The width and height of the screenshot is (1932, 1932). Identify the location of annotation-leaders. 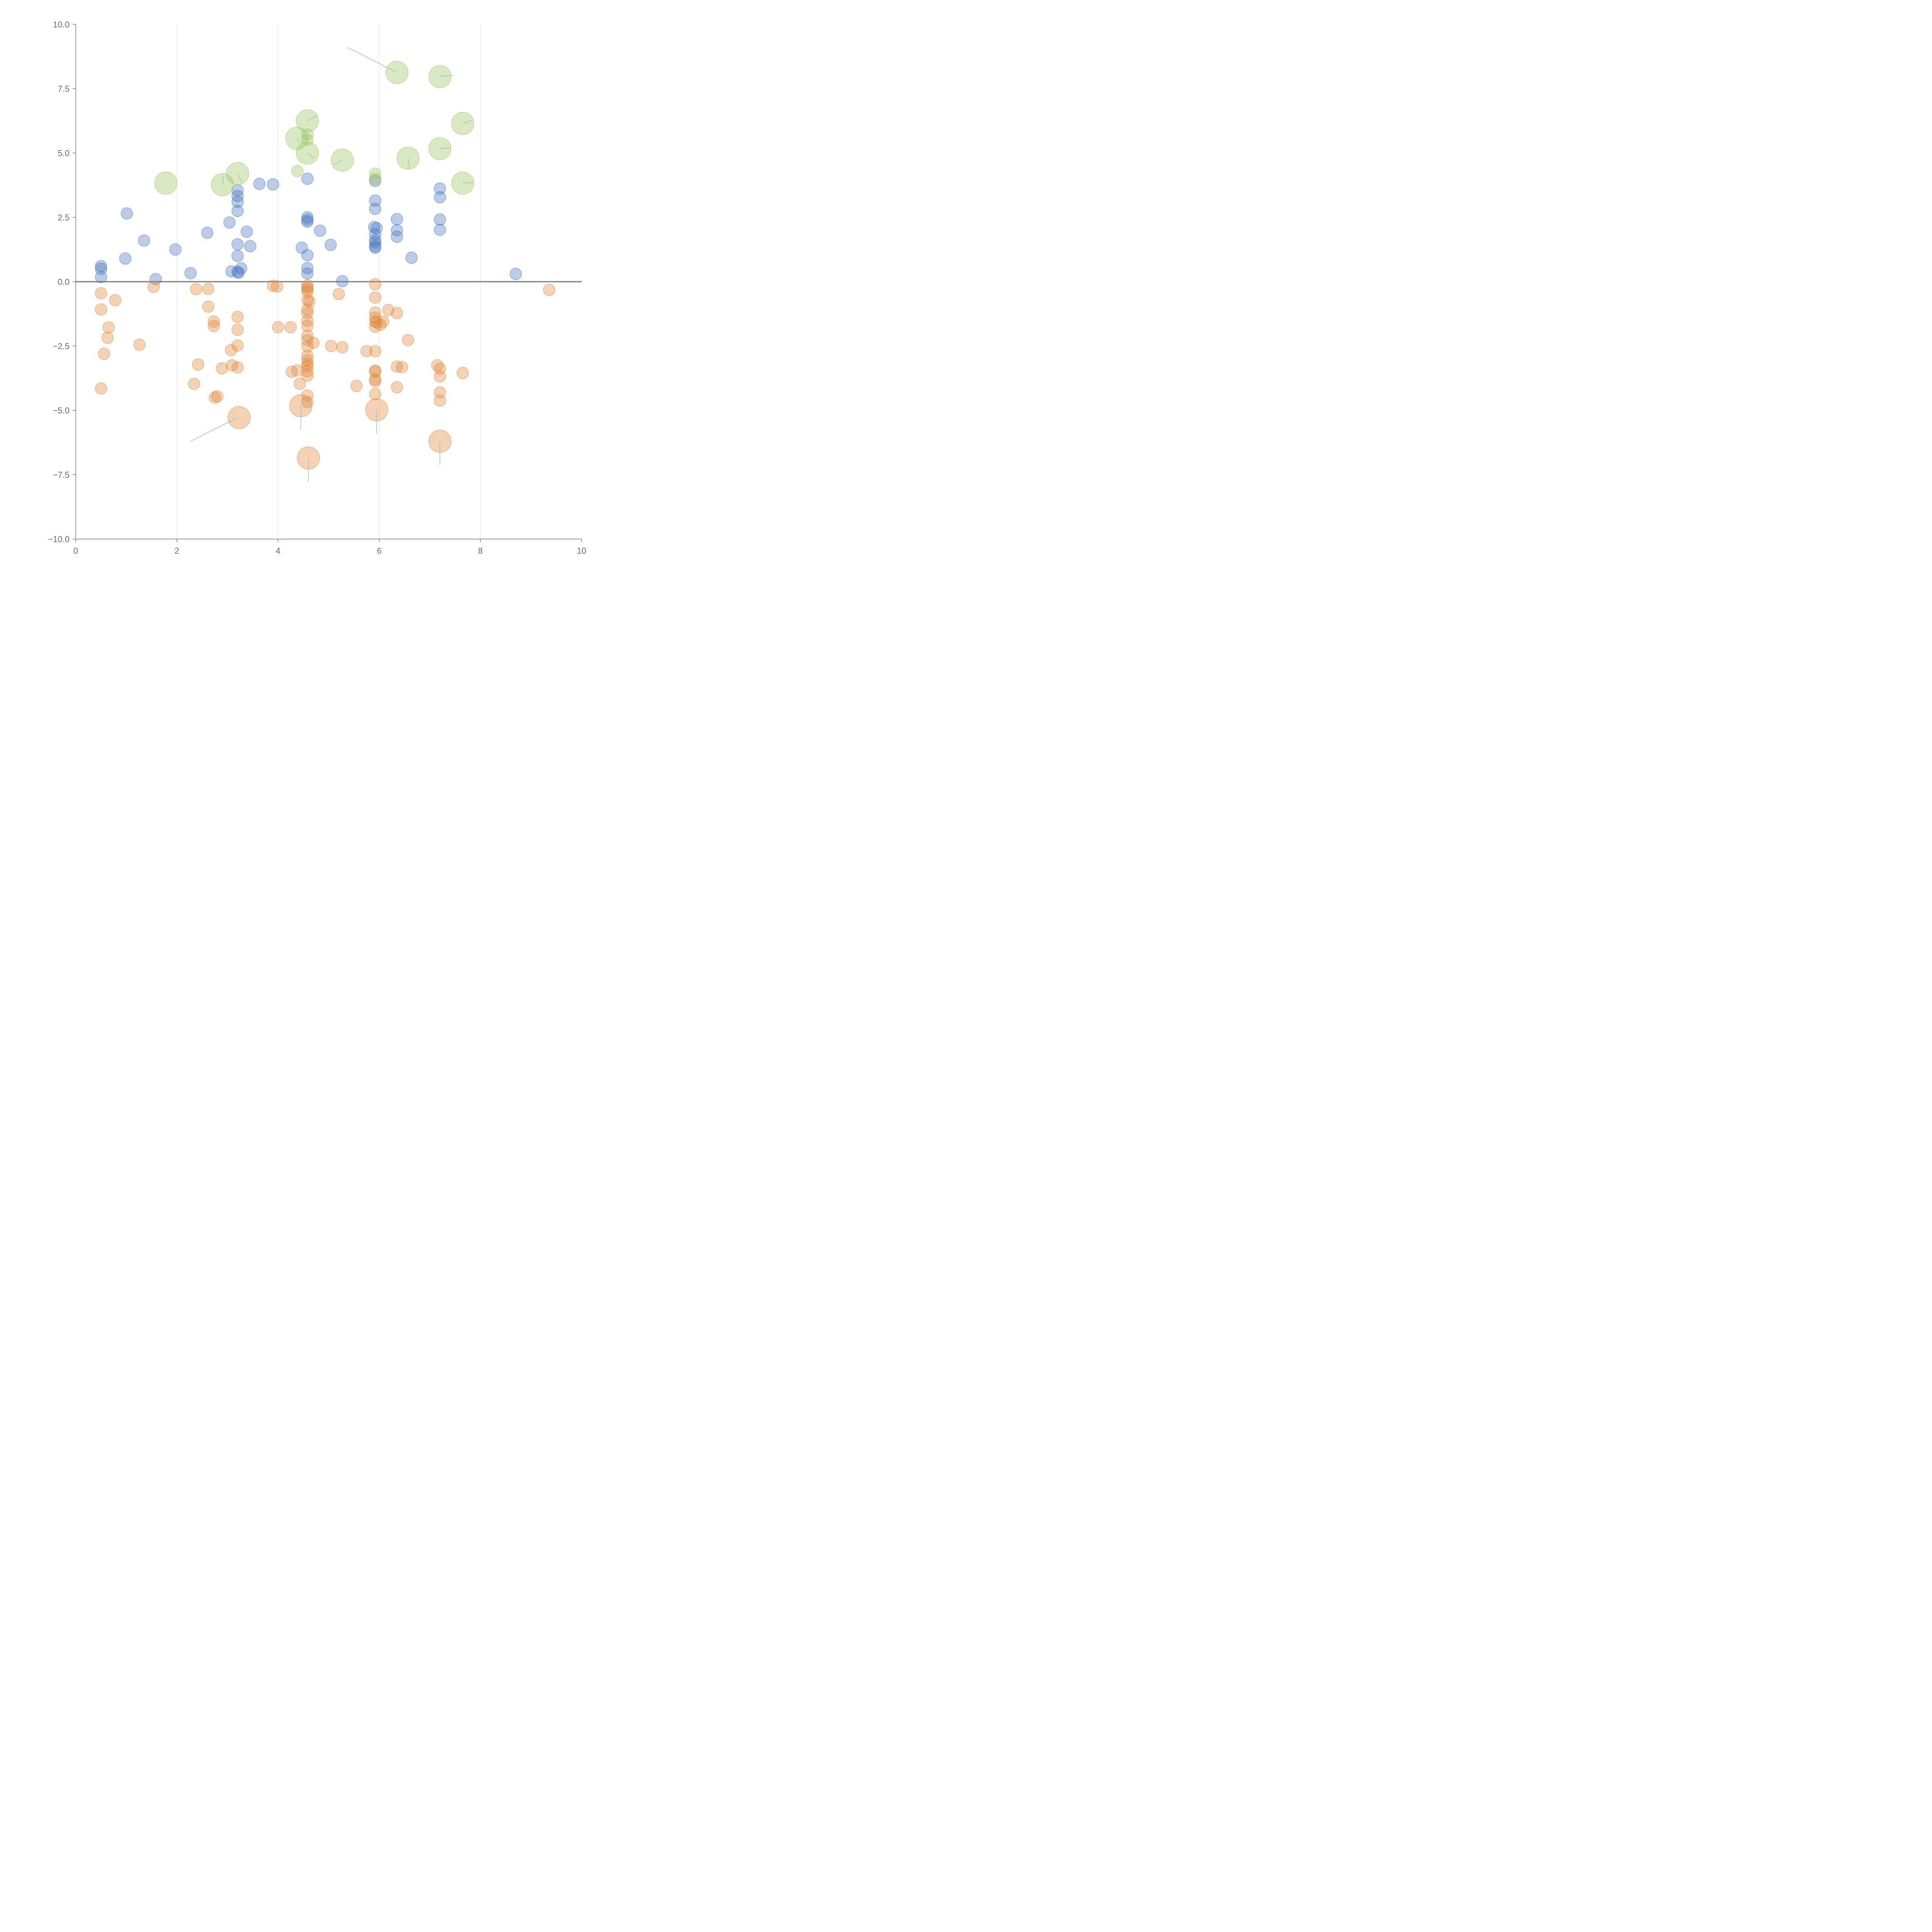
(332, 264).